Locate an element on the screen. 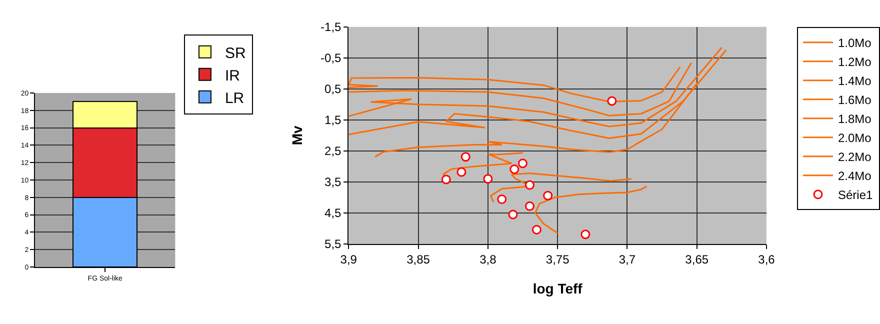  y-tick-label: 1,5 is located at coordinates (333, 120).